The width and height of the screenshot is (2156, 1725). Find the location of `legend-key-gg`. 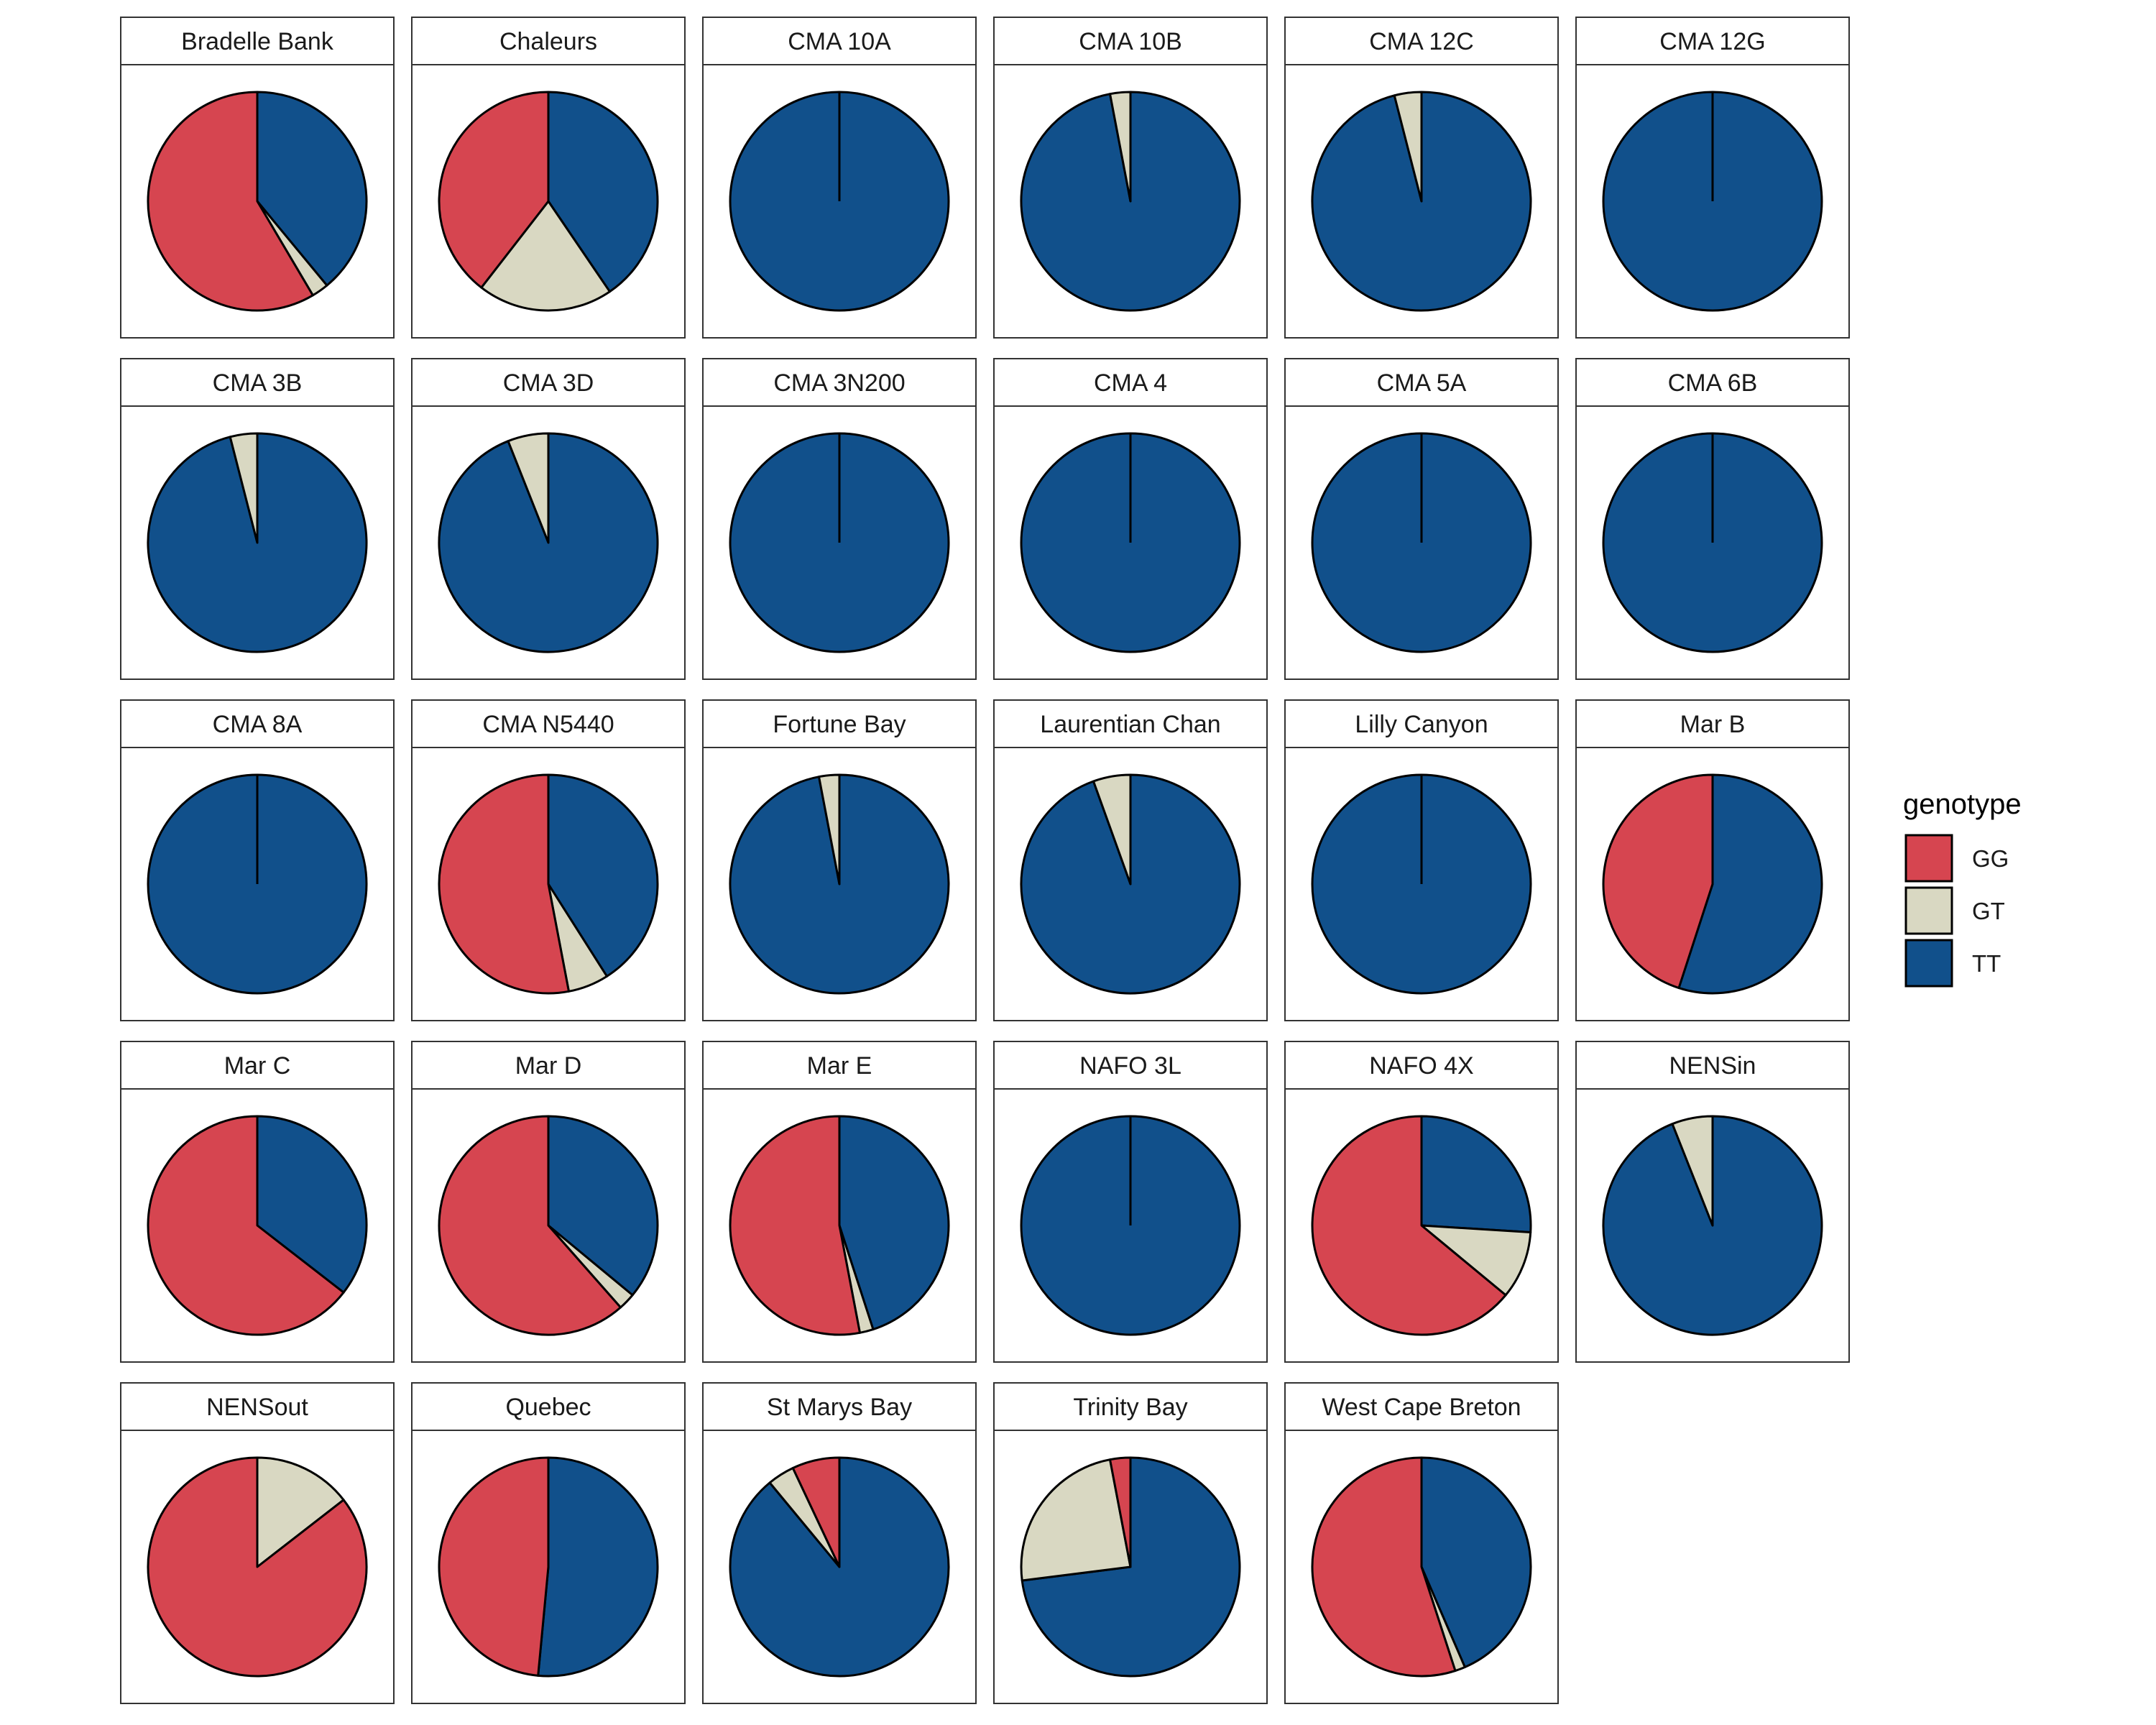

legend-key-gg is located at coordinates (1929, 858).